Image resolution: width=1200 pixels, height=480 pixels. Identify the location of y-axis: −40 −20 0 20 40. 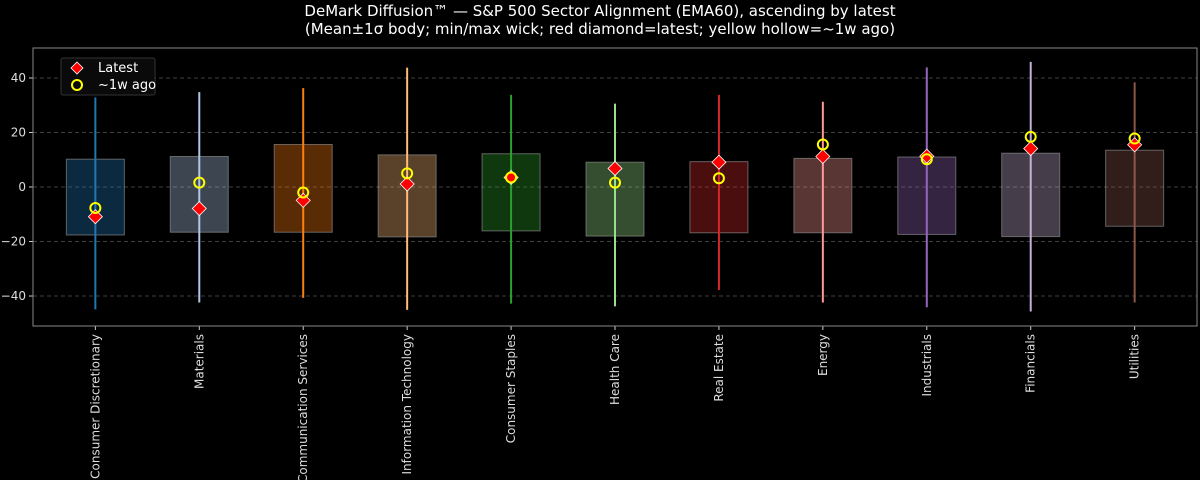
(17, 187).